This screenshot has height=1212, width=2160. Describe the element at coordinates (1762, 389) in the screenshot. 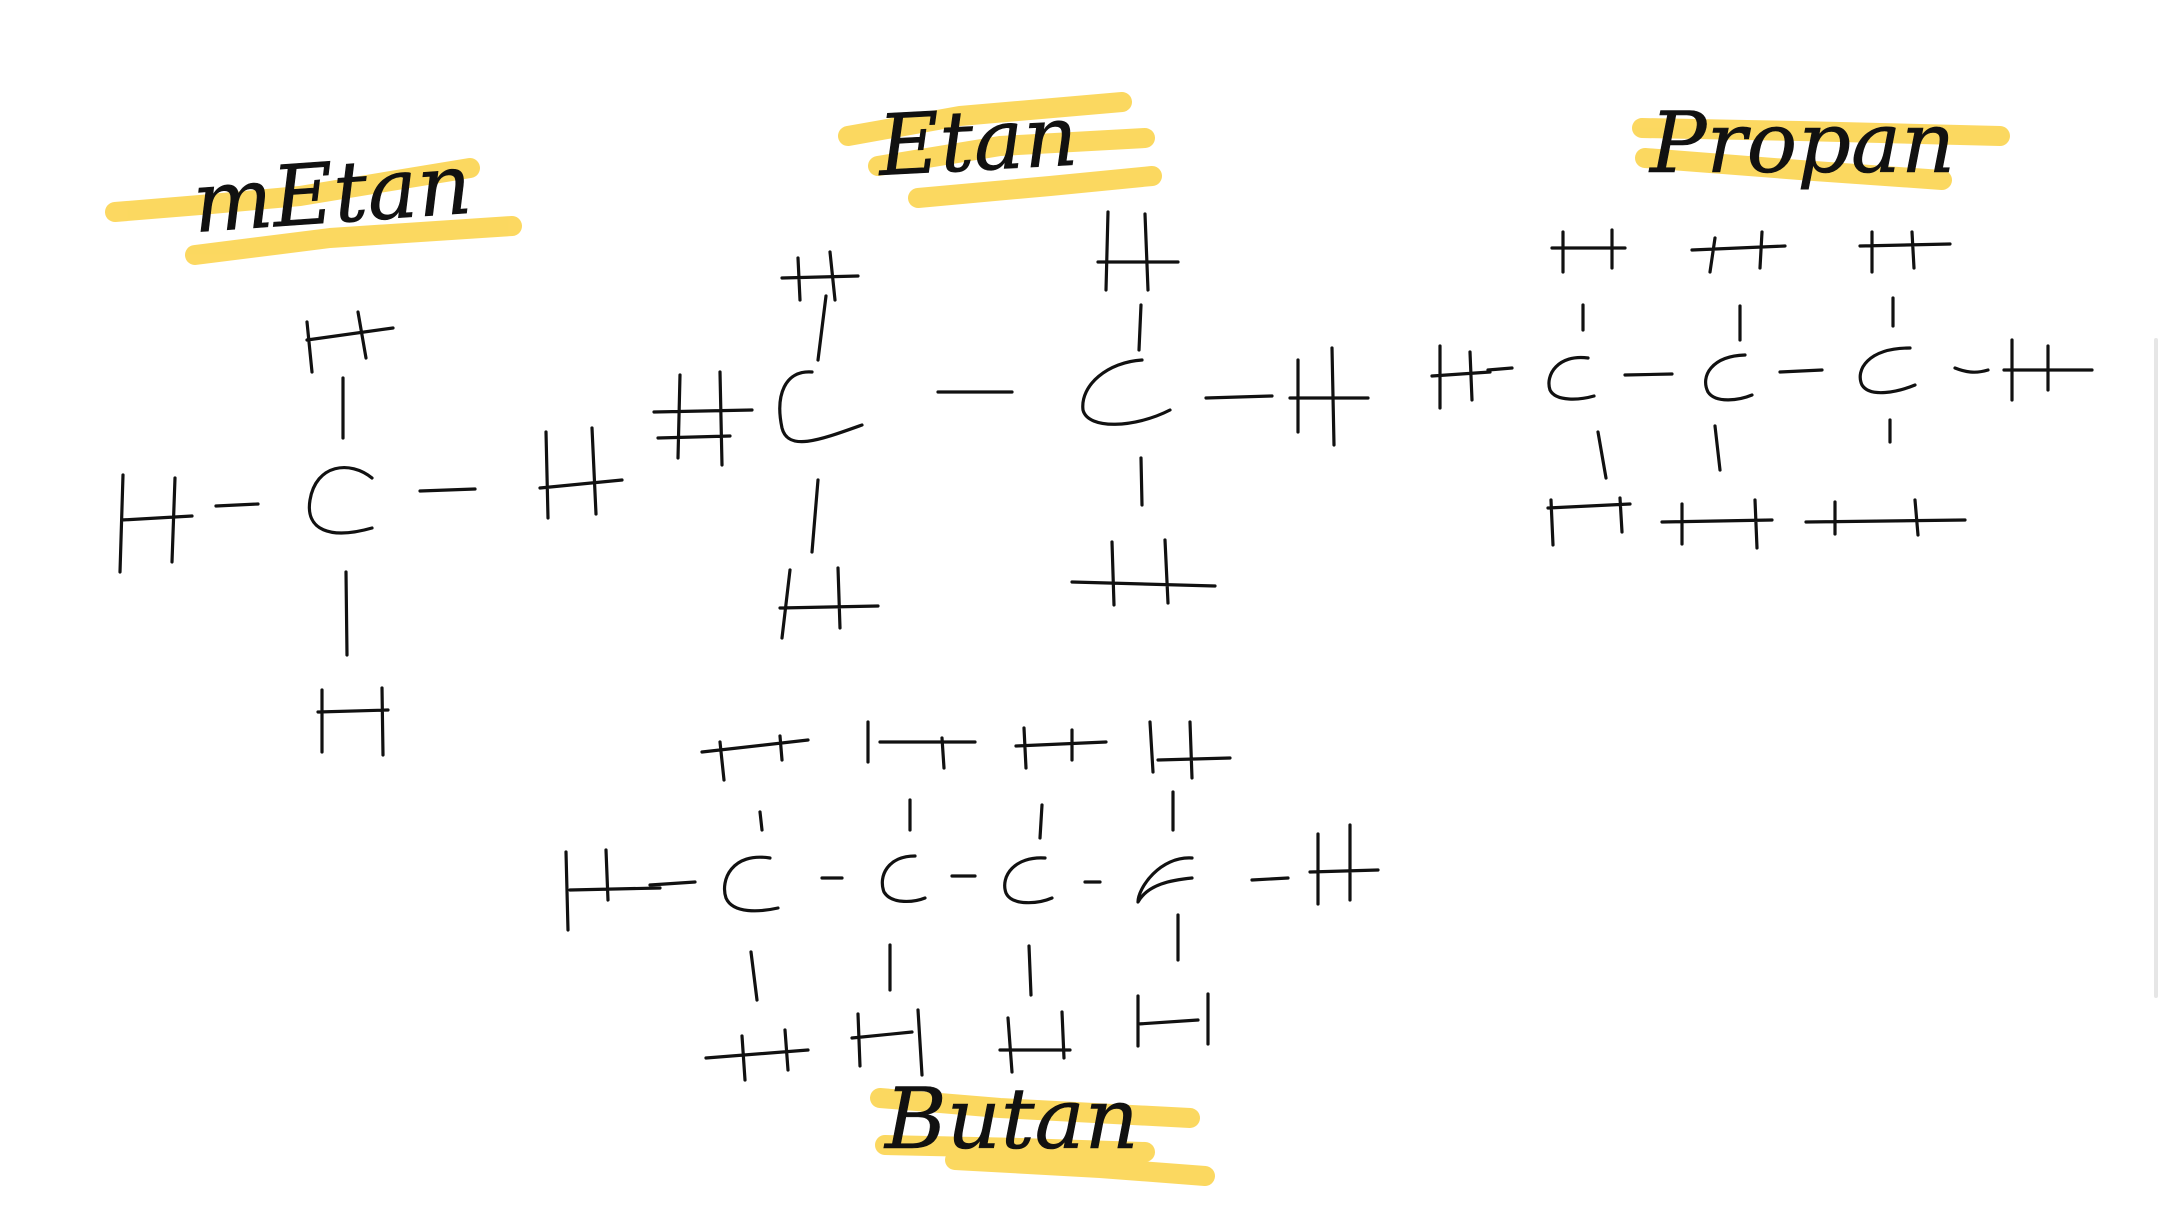

I see `propan-structure` at that location.